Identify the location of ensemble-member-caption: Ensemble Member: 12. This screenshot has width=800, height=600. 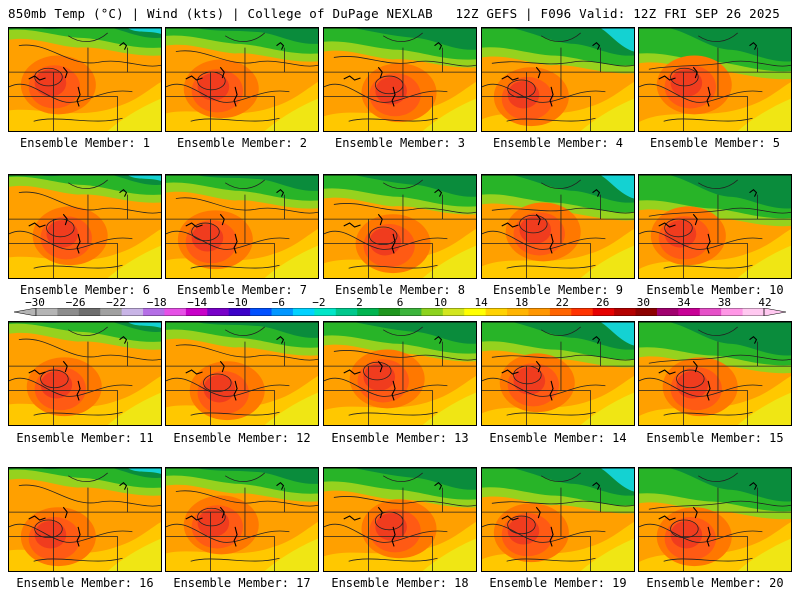
(242, 438).